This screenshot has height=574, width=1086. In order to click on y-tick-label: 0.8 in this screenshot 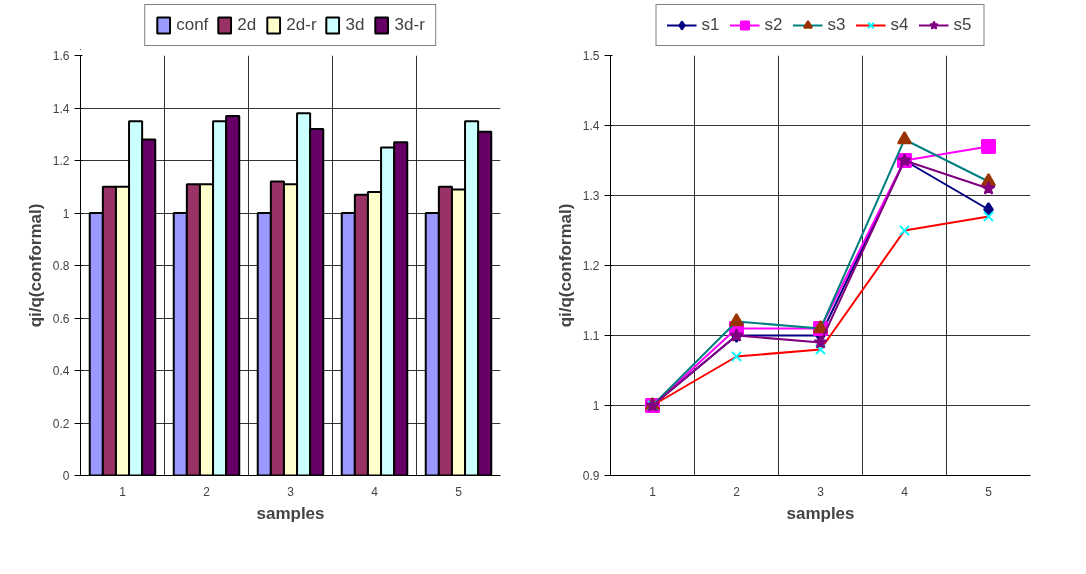, I will do `click(61, 266)`.